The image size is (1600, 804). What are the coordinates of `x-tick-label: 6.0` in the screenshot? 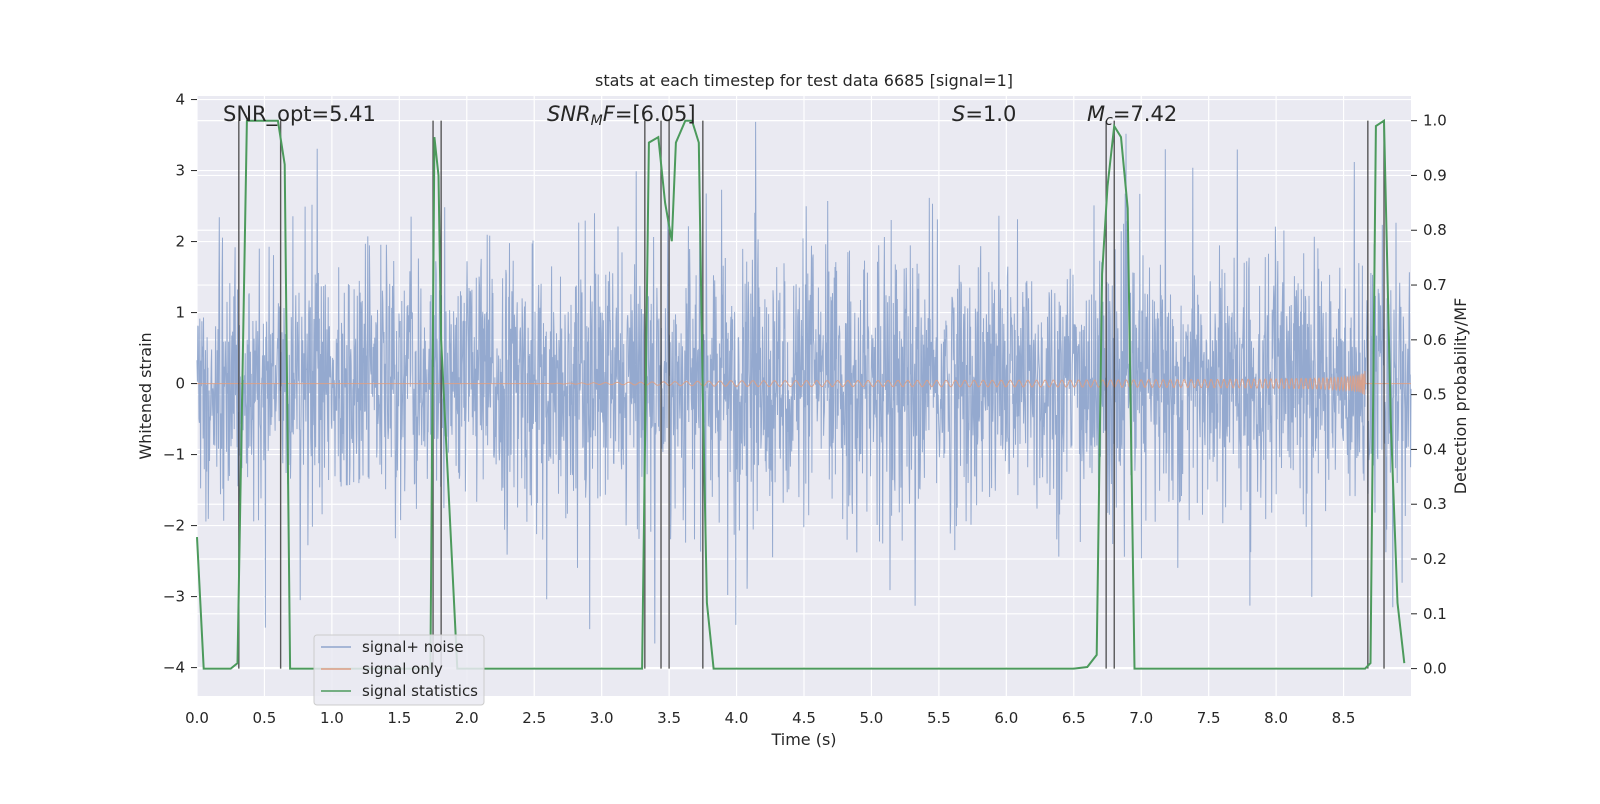 It's located at (1006, 718).